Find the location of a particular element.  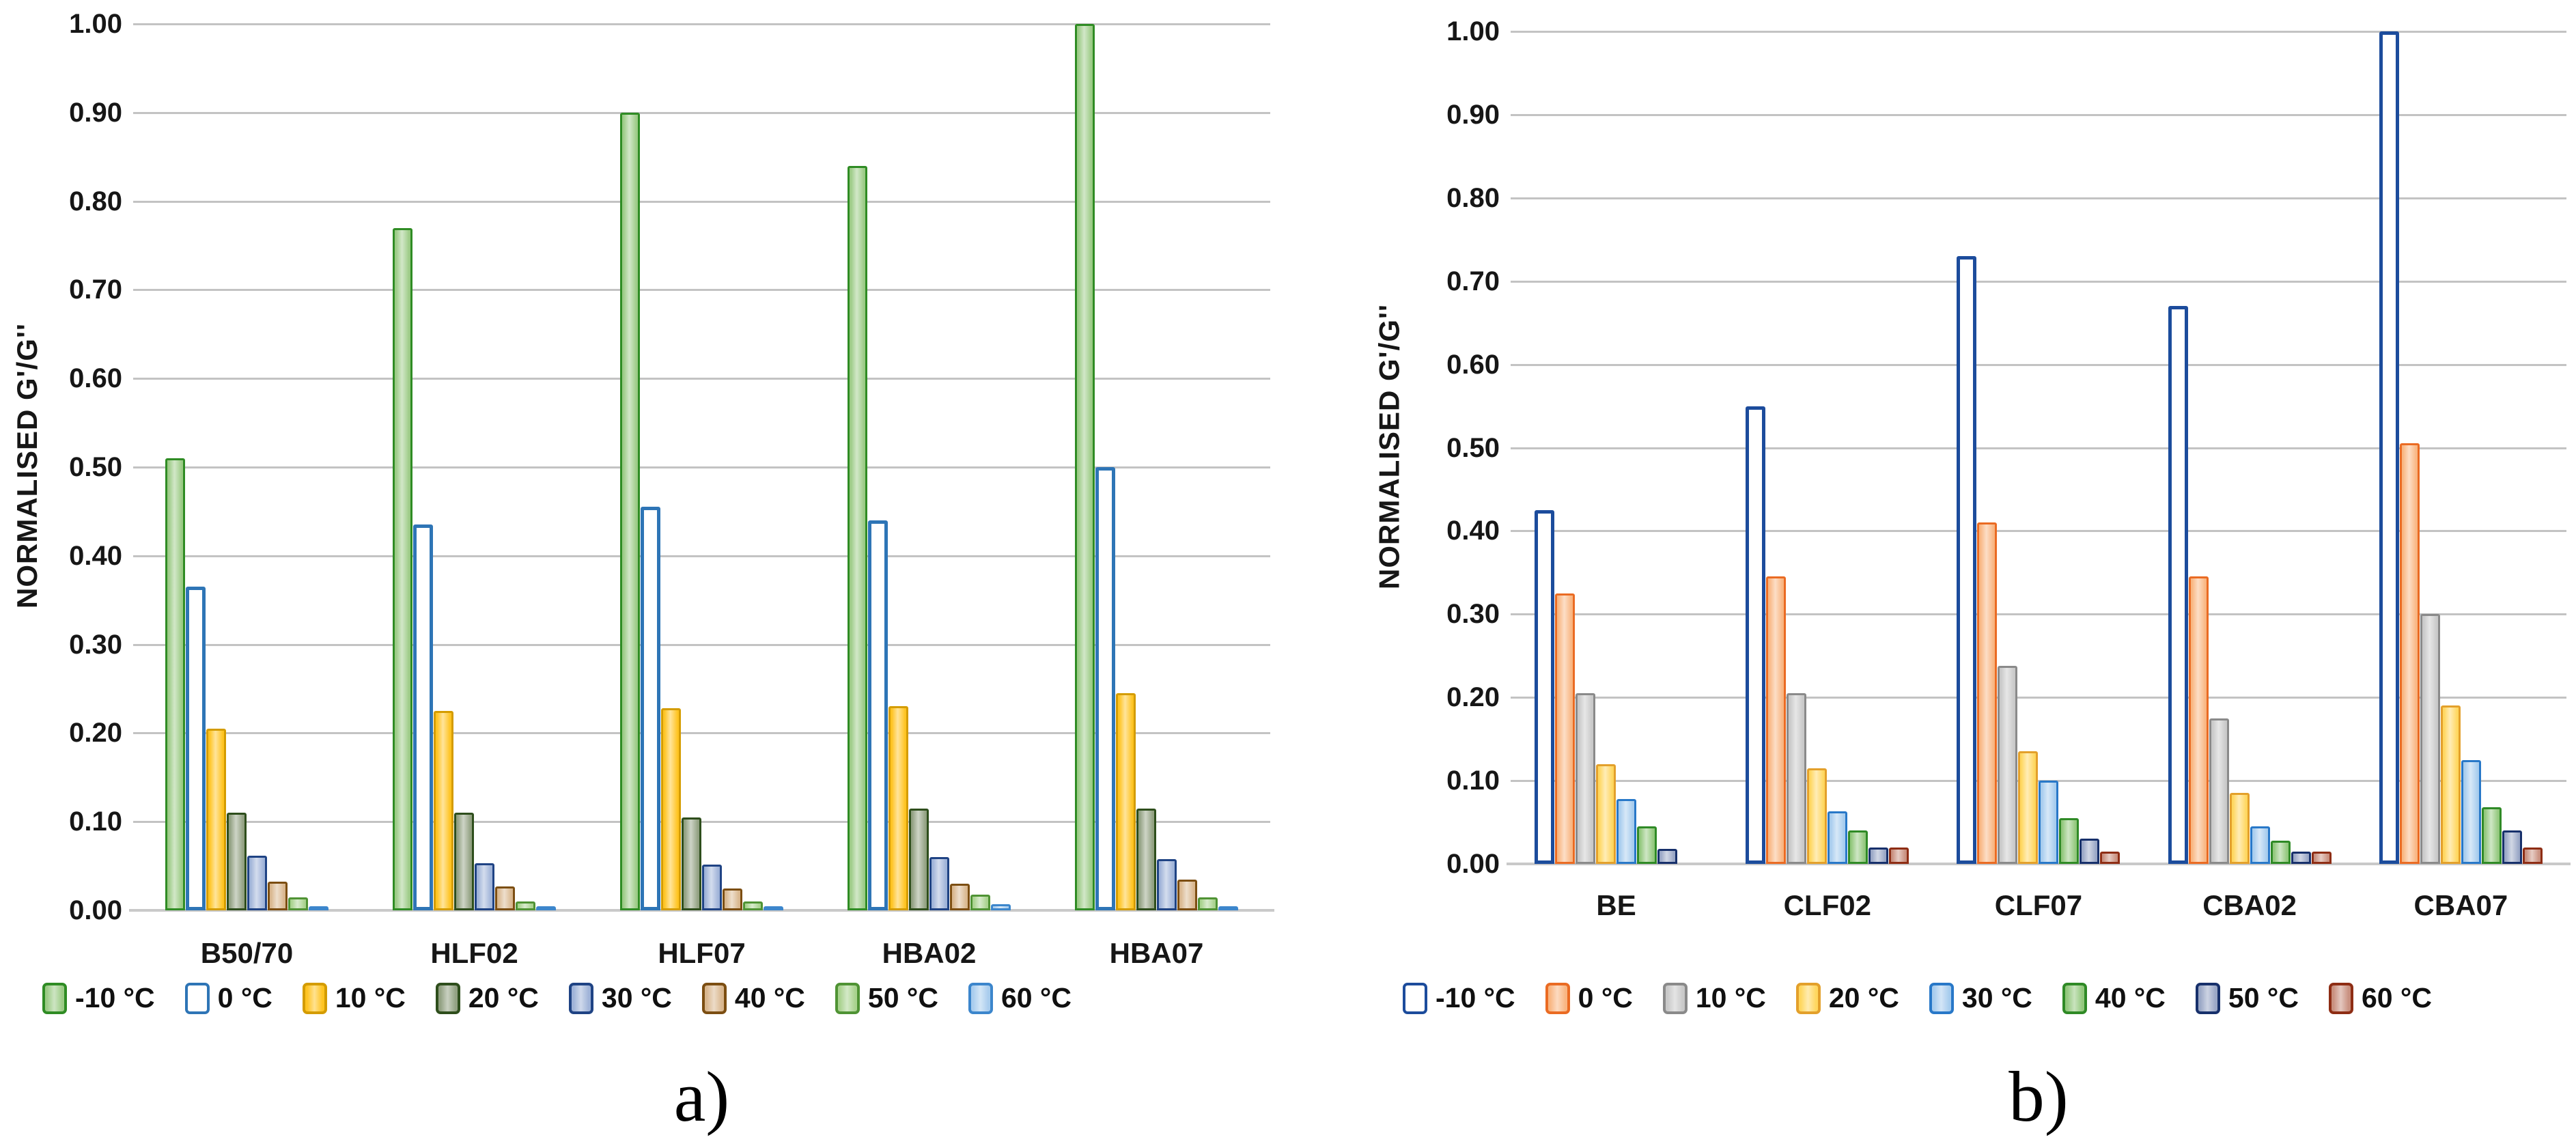

legend-label: 30 °C is located at coordinates (1996, 998).